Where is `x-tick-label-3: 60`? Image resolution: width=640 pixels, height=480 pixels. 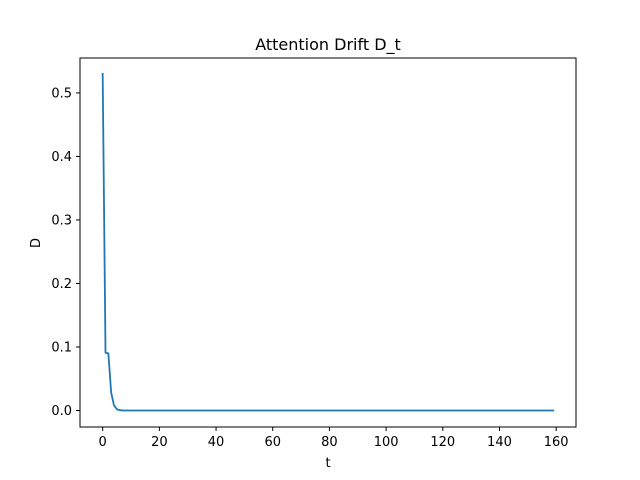
x-tick-label-3: 60 is located at coordinates (272, 442).